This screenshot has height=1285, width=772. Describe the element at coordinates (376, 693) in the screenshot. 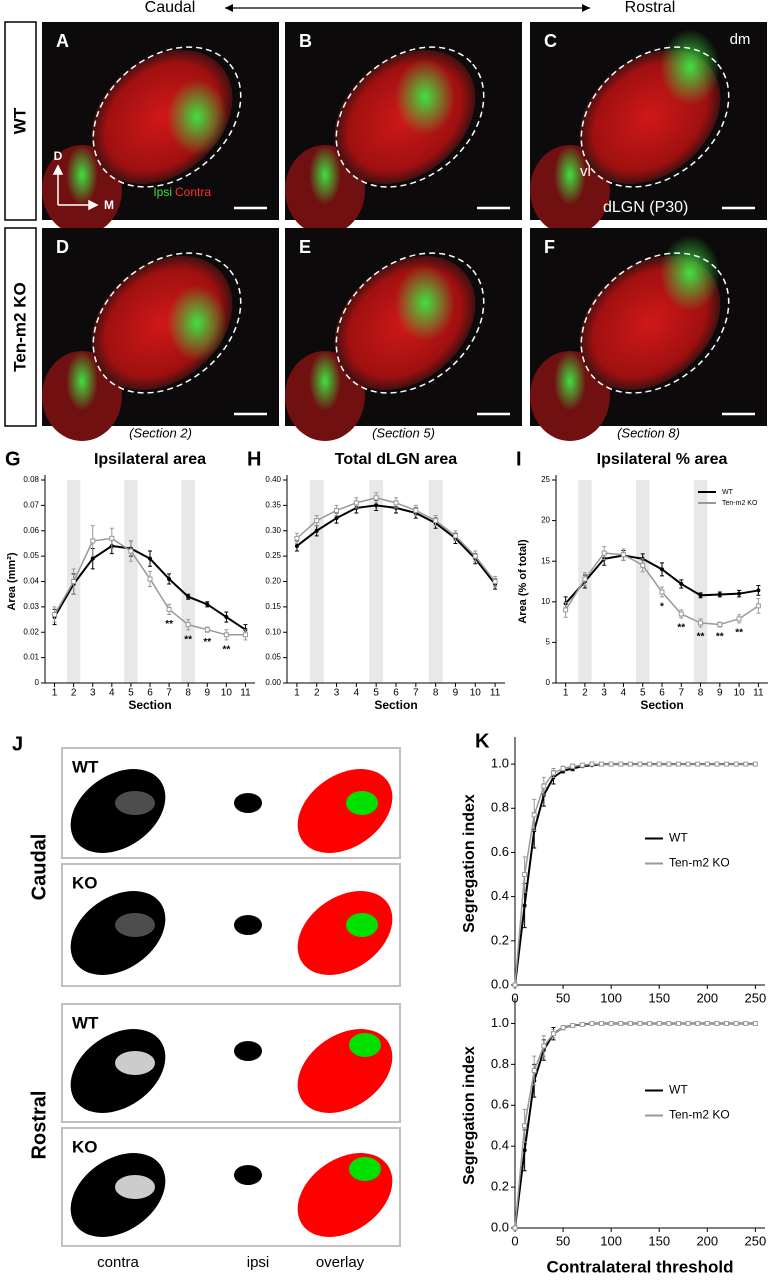

I see `x-tick-label: 5` at that location.